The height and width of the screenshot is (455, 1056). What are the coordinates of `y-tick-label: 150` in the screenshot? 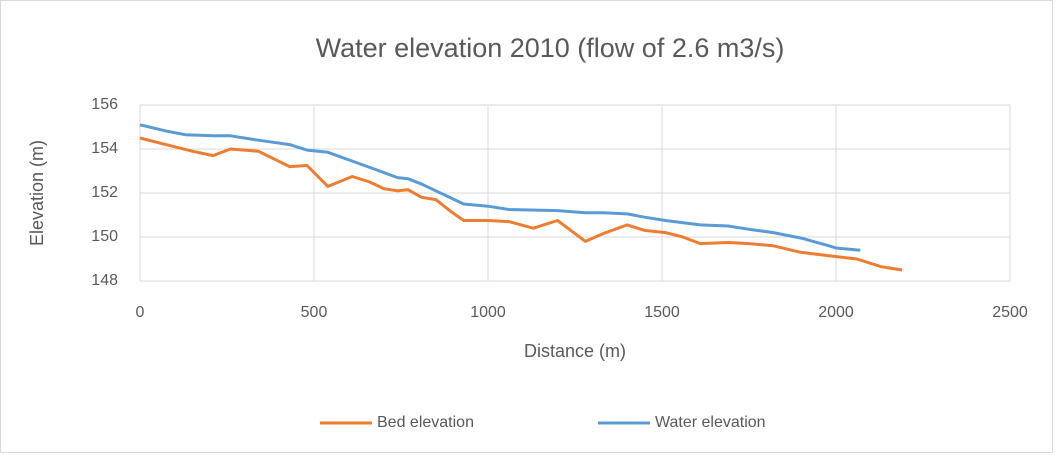 It's located at (104, 236).